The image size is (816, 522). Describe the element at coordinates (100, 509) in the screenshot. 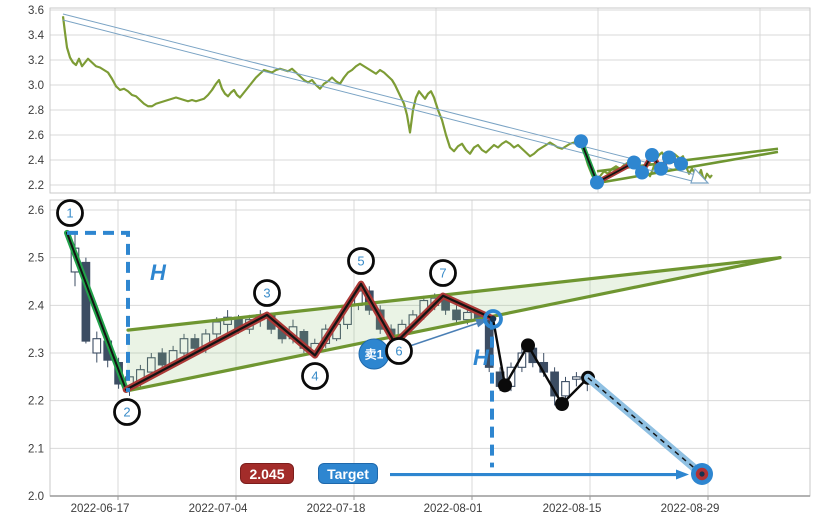

I see `svg-text: 2022-06-17` at that location.